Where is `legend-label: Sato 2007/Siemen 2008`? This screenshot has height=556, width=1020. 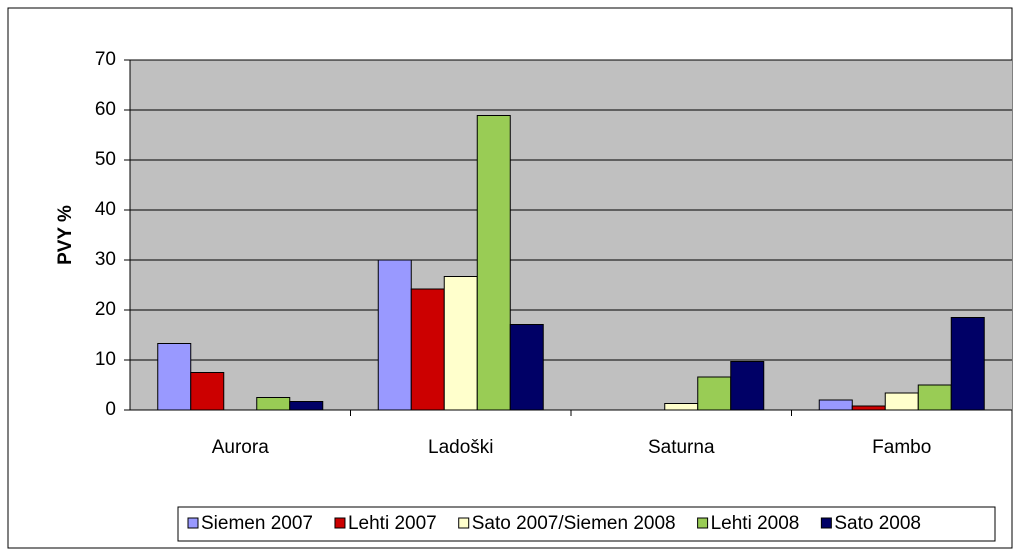 legend-label: Sato 2007/Siemen 2008 is located at coordinates (574, 523).